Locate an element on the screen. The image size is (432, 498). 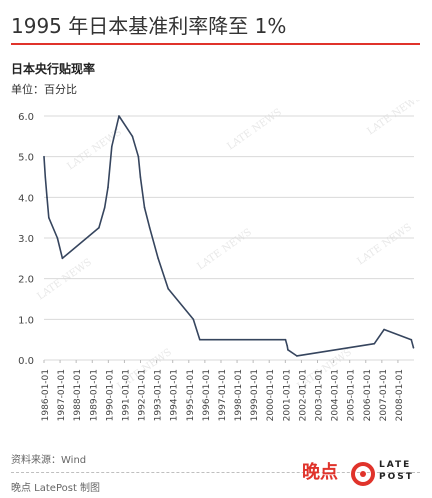
x-tick-label: 2006-01-01 is located at coordinates (368, 395).